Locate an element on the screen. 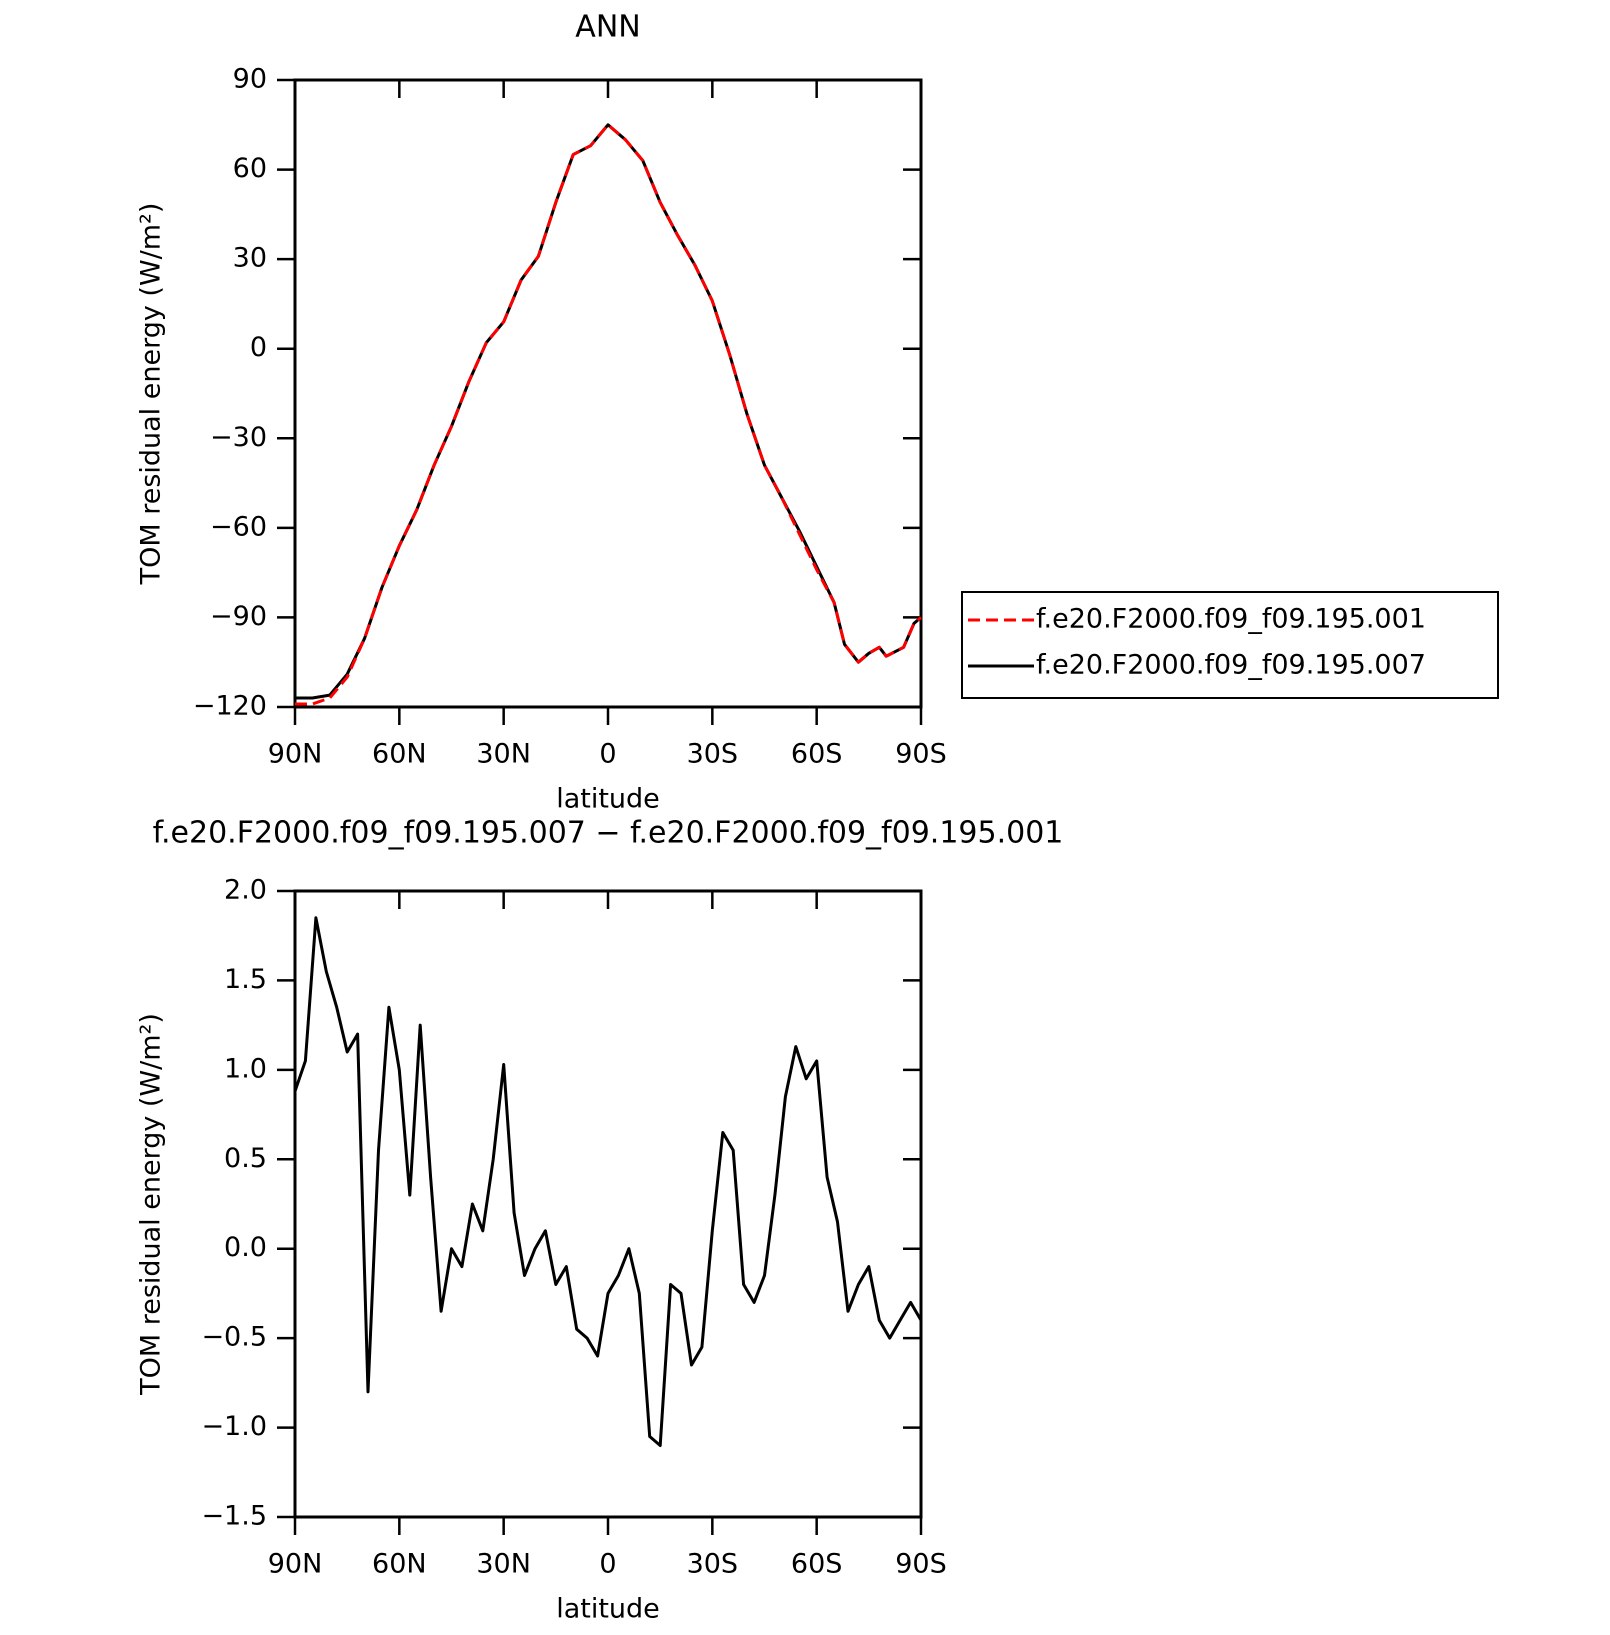 The width and height of the screenshot is (1610, 1635). y-tick-label: 0.5 is located at coordinates (245, 1158).